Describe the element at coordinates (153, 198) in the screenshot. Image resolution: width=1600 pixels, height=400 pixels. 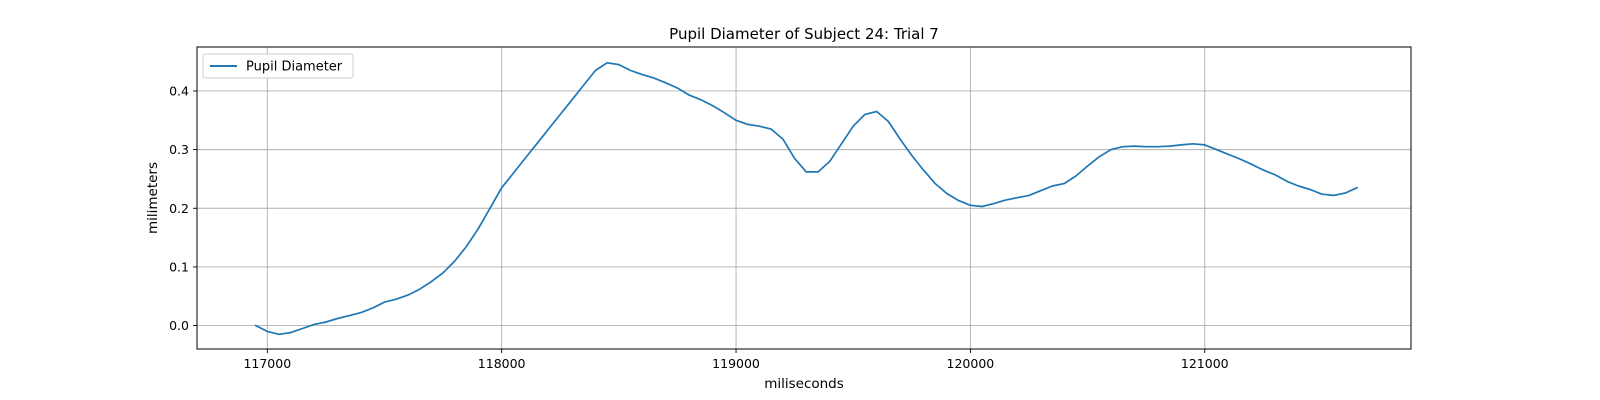
I see `y-axis-label: milimeters` at that location.